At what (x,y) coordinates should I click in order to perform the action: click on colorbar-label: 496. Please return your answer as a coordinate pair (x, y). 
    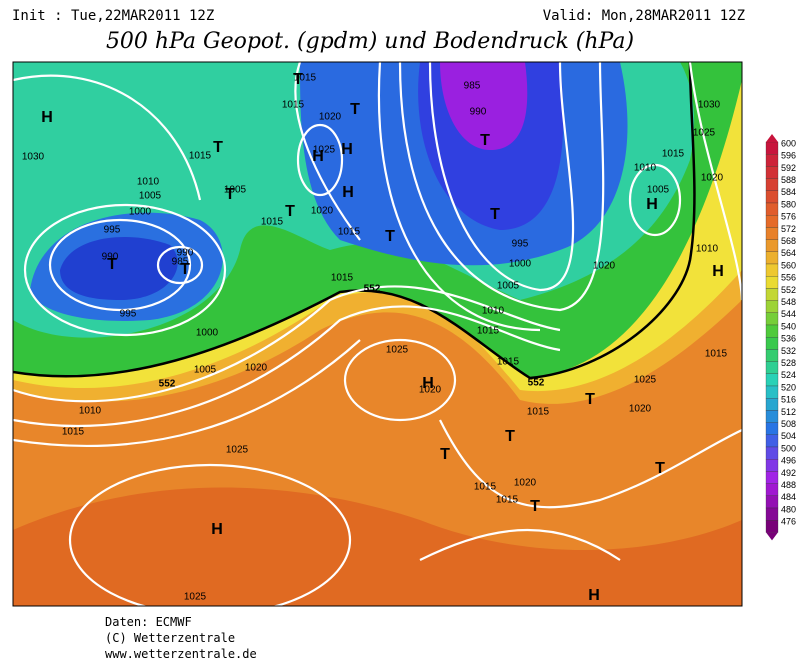
    Looking at the image, I should click on (788, 461).